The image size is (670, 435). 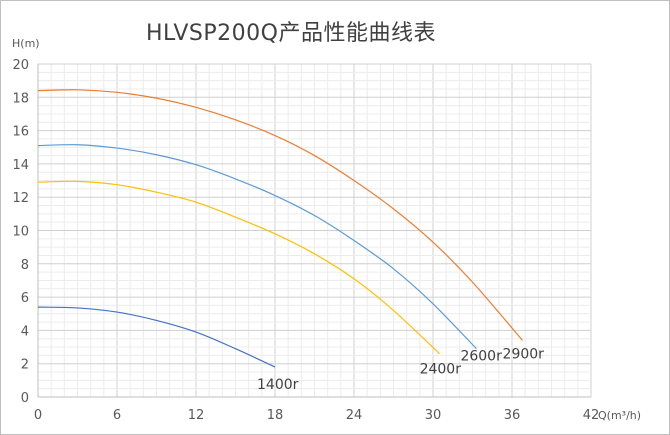 What do you see at coordinates (20, 65) in the screenshot?
I see `y-tick-label: 20` at bounding box center [20, 65].